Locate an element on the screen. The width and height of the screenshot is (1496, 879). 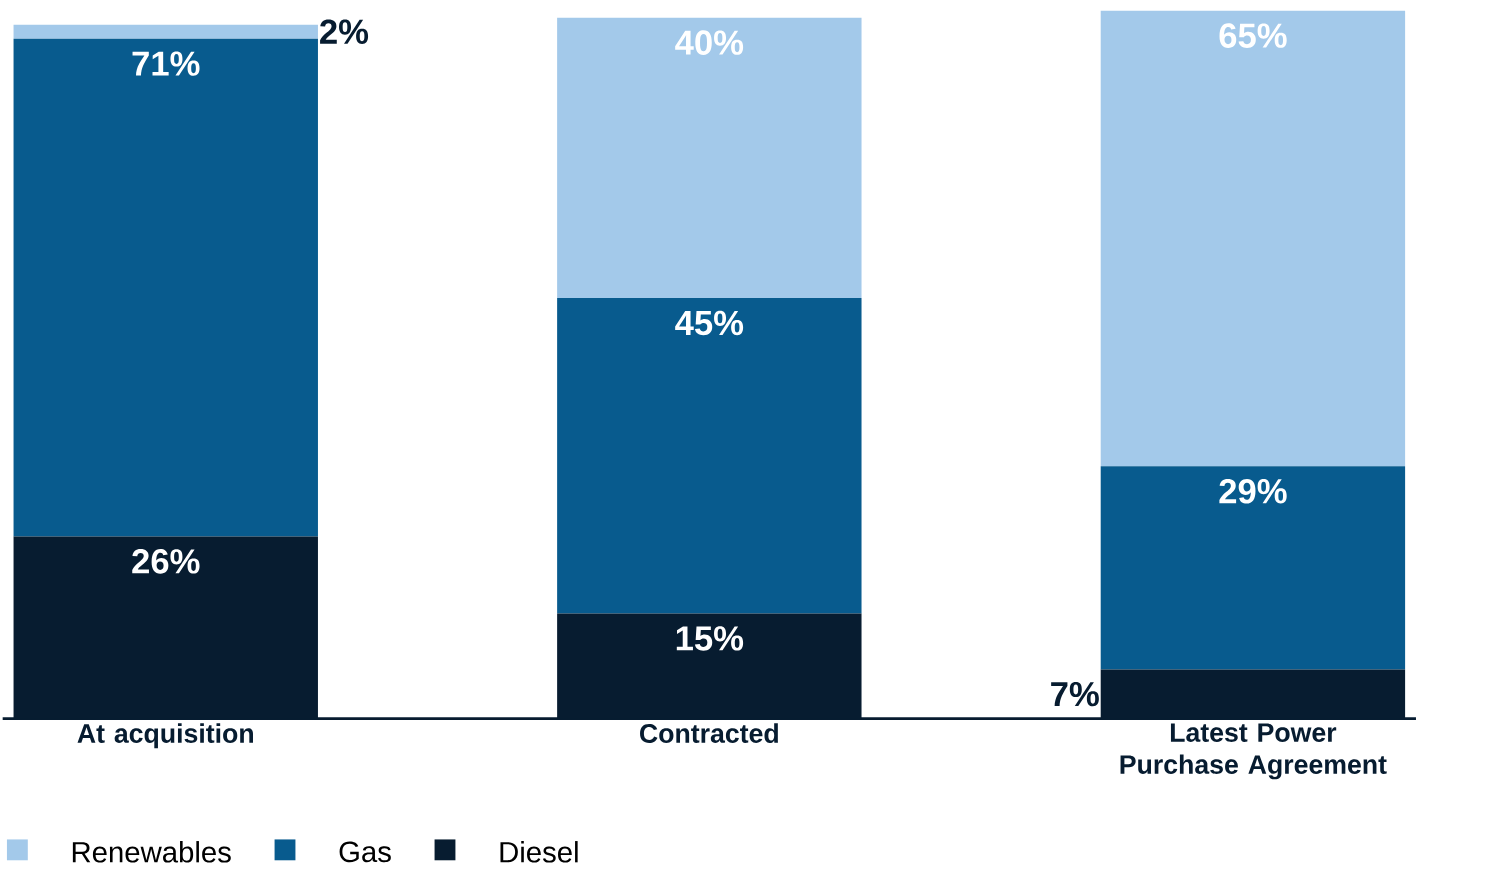
data-label: 26% is located at coordinates (166, 561).